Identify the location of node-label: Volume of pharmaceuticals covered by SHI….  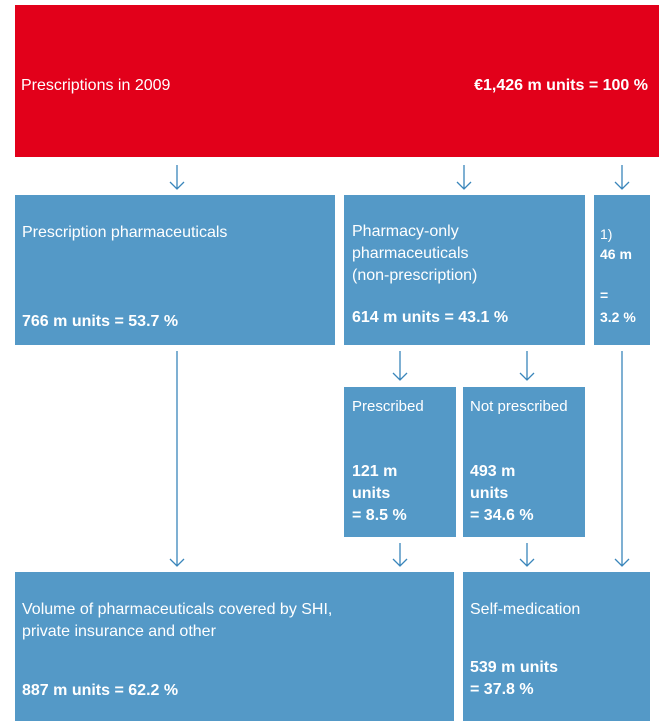
(177, 609).